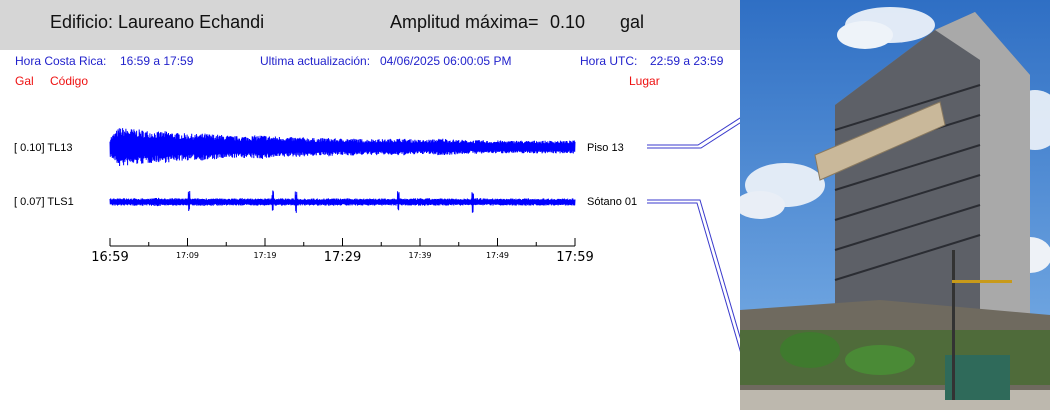  Describe the element at coordinates (464, 22) in the screenshot. I see `max-amplitude-label: Amplitud máxima=` at that location.